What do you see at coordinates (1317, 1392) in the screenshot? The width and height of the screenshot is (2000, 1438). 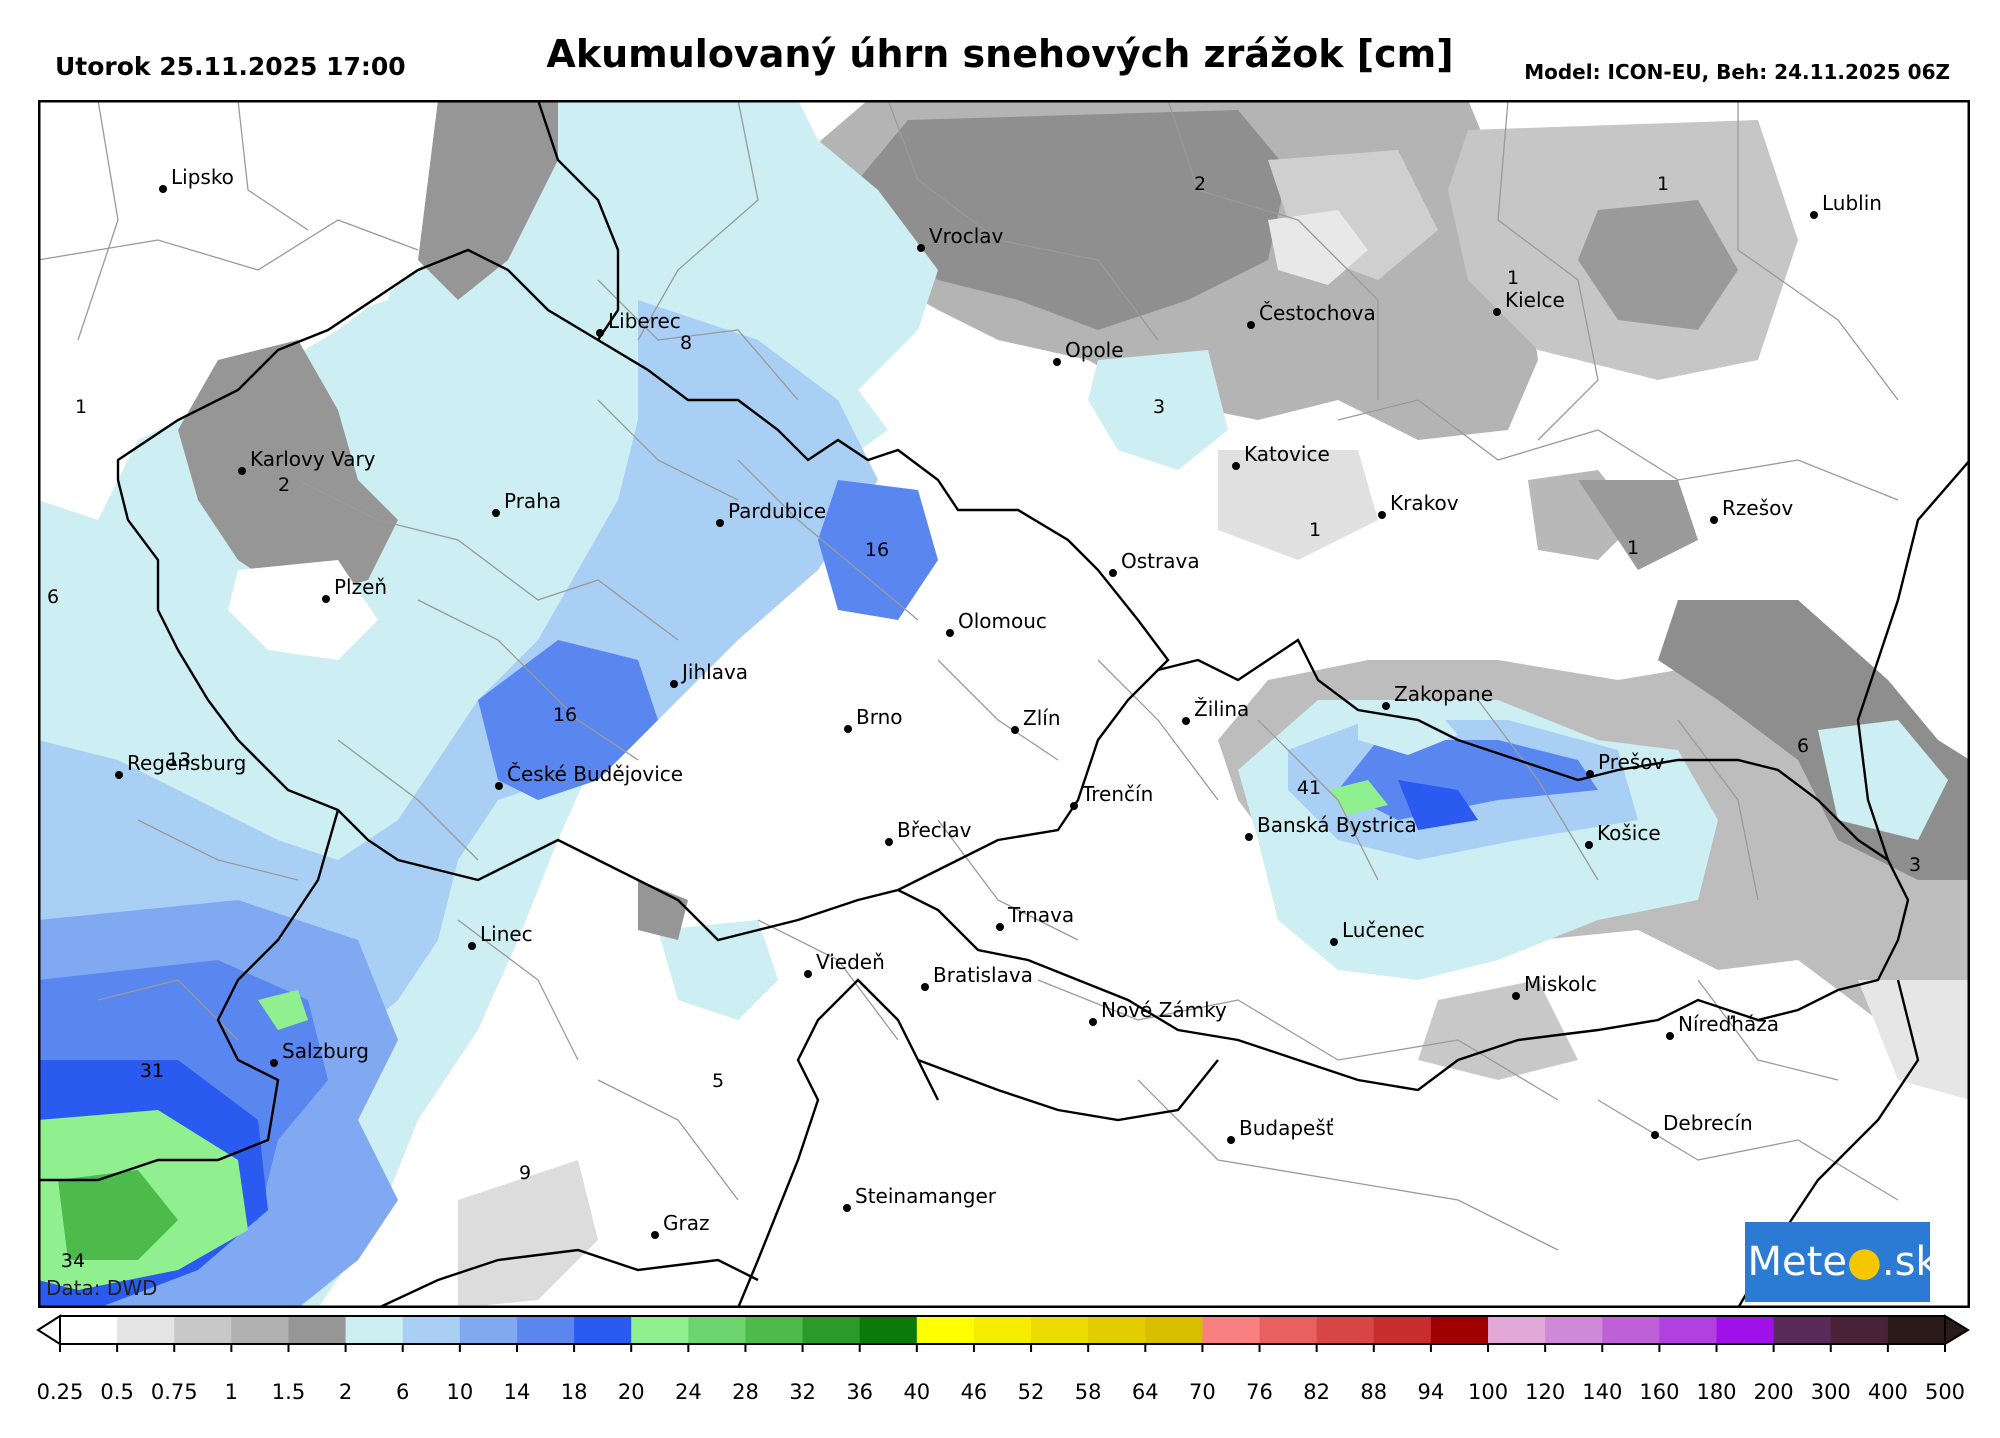 I see `scale-label: 82` at bounding box center [1317, 1392].